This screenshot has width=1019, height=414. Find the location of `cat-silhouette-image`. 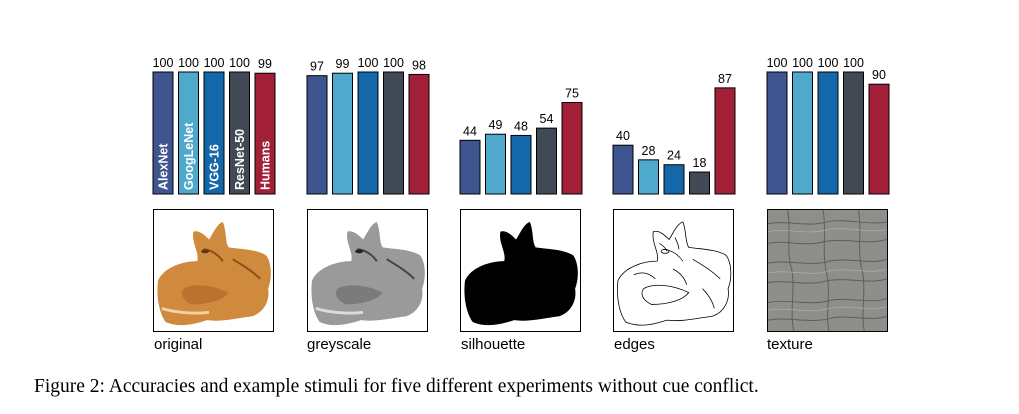

cat-silhouette-image is located at coordinates (521, 273).